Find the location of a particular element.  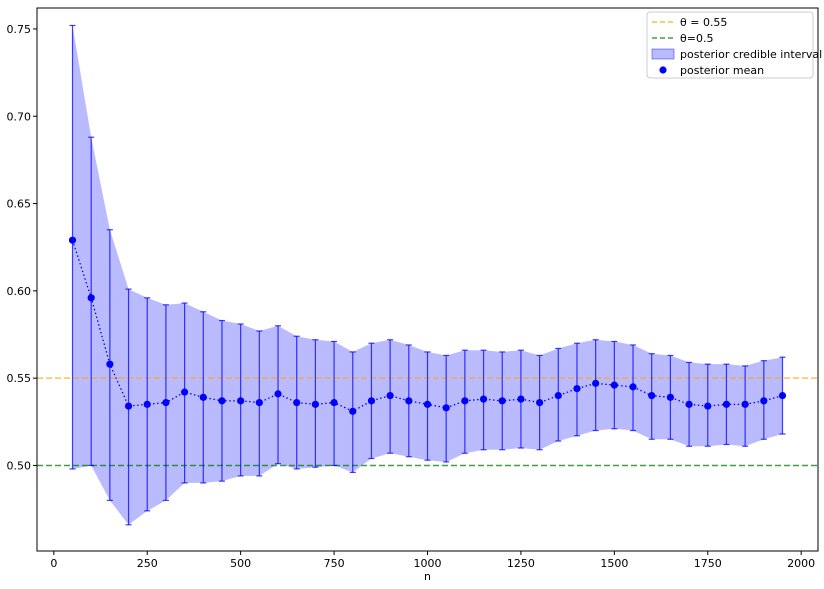

legend-label: θ = 0.55 is located at coordinates (703, 22).